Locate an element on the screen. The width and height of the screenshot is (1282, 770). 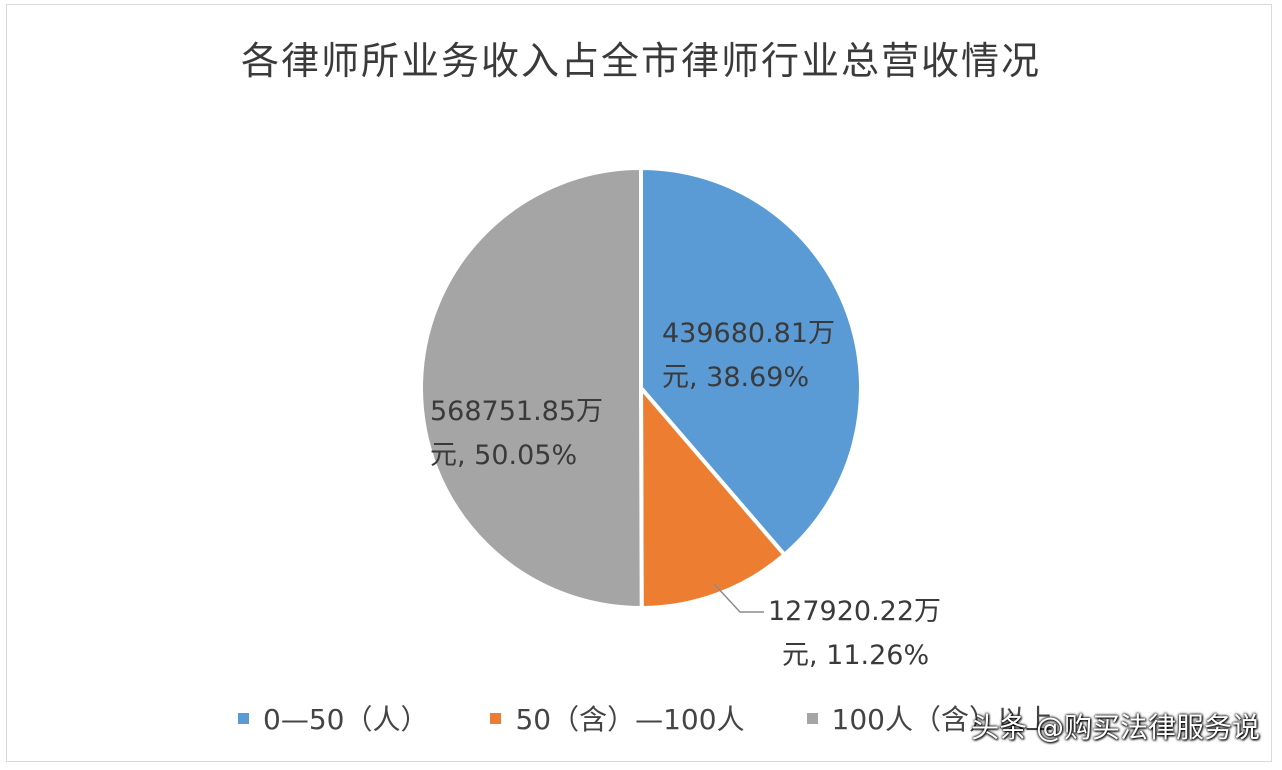
legend-item-1: 0—50（人） is located at coordinates (333, 718).